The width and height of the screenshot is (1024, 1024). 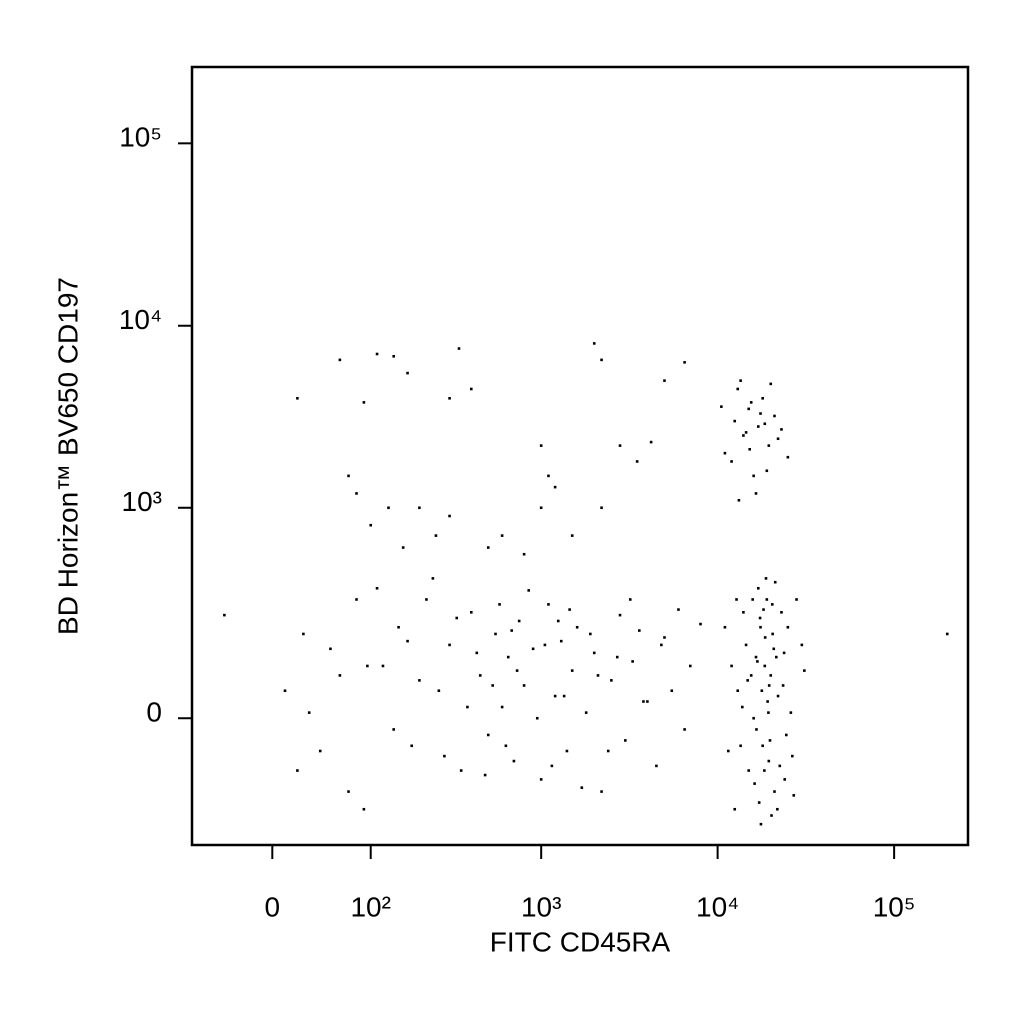 I want to click on x-tick-label: 10³, so click(x=541, y=906).